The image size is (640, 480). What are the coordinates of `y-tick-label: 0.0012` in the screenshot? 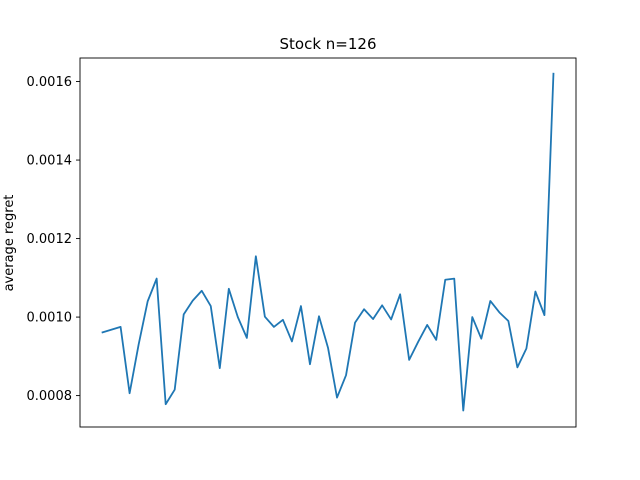 It's located at (50, 239).